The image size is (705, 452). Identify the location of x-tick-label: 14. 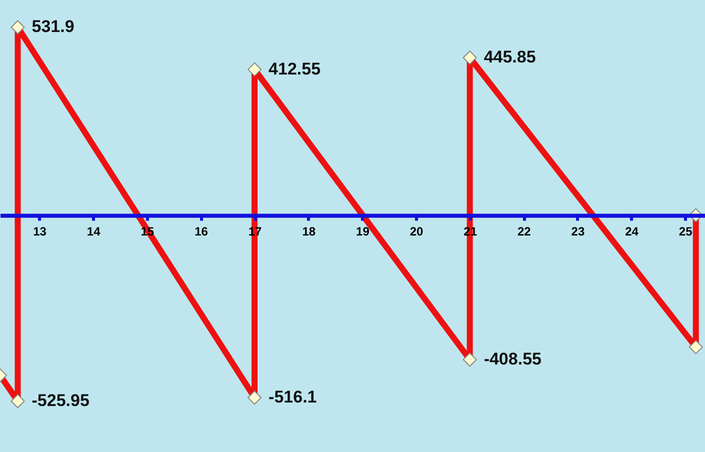
(93, 231).